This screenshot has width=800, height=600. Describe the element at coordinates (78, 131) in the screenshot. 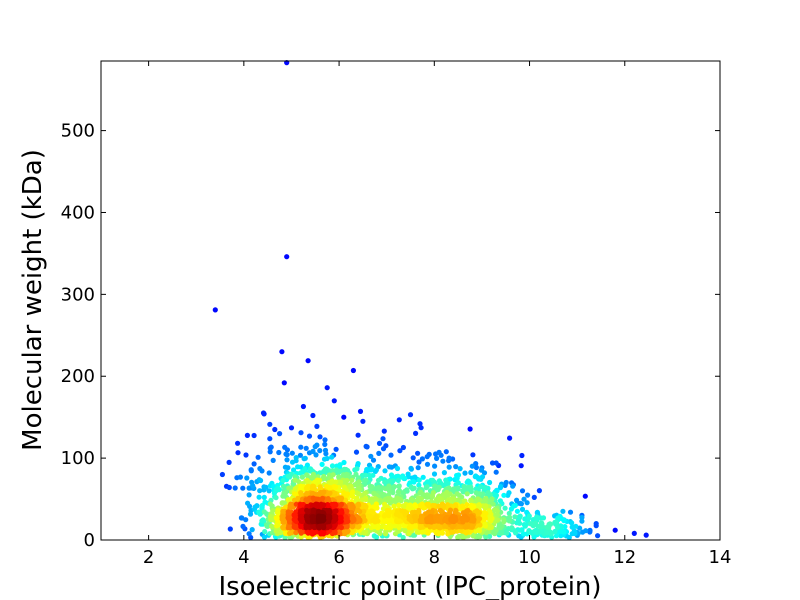

I see `y-tick-label: 500` at that location.